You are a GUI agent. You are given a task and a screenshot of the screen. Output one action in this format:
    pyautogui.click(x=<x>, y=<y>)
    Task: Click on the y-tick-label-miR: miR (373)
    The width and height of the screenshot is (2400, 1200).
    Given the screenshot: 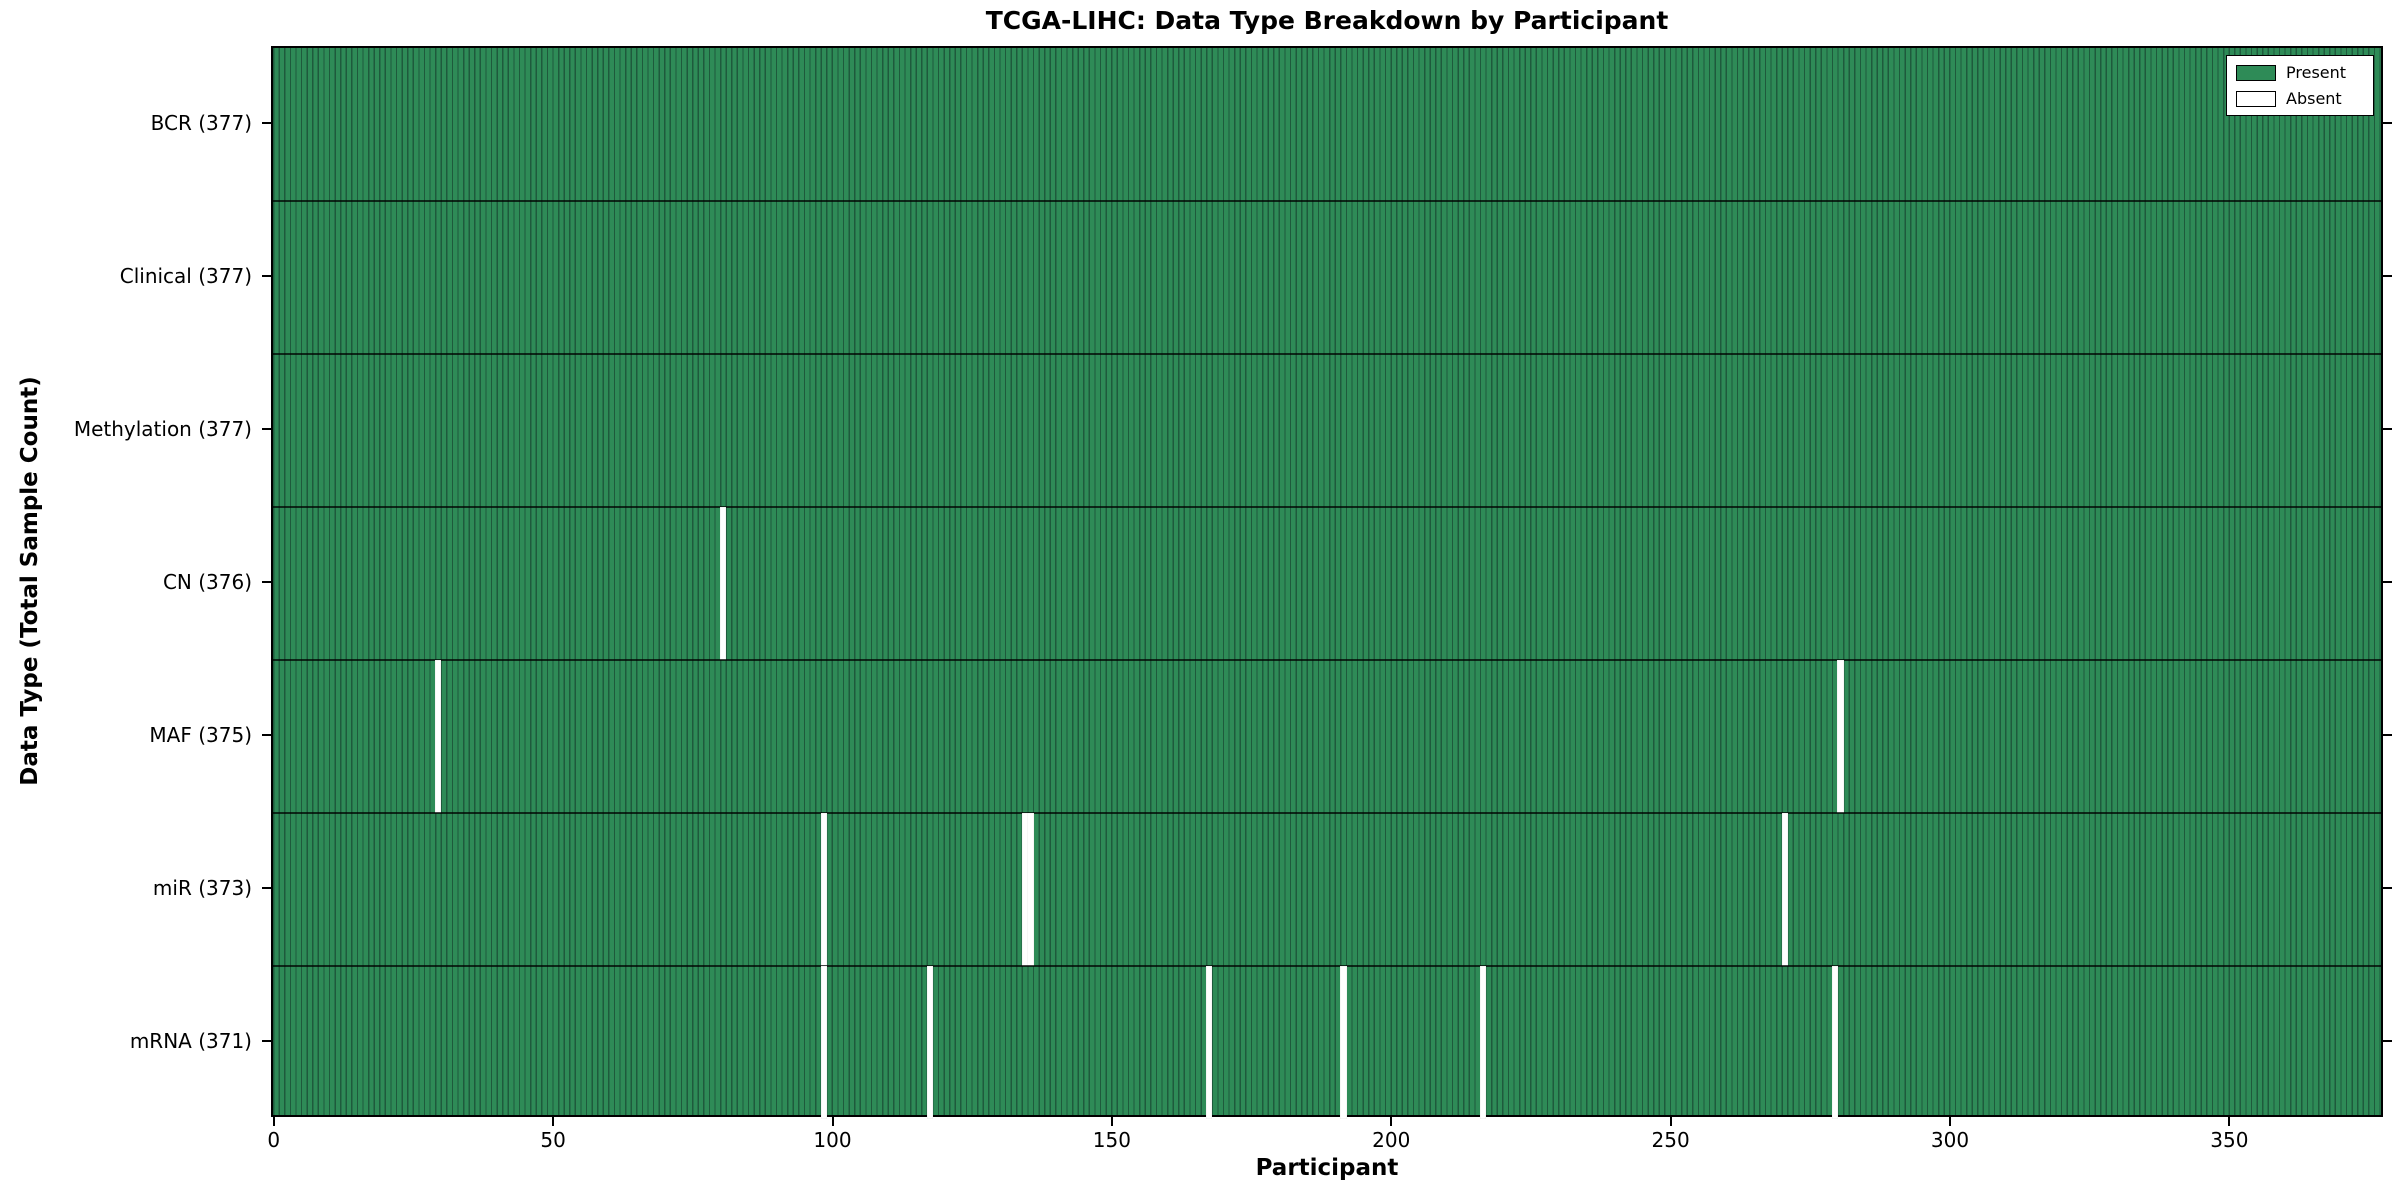 What is the action you would take?
    pyautogui.click(x=202, y=887)
    